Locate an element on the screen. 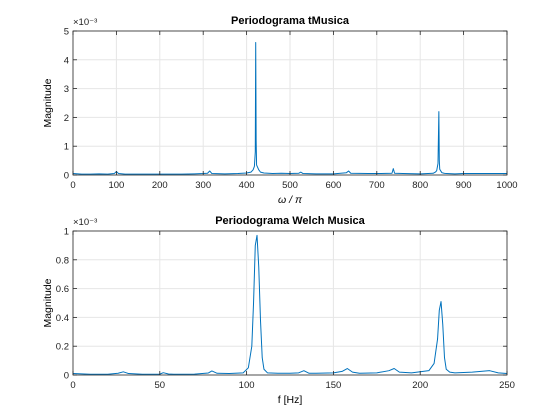  periodogram-exponent-label: ×10⁻³ is located at coordinates (85, 22).